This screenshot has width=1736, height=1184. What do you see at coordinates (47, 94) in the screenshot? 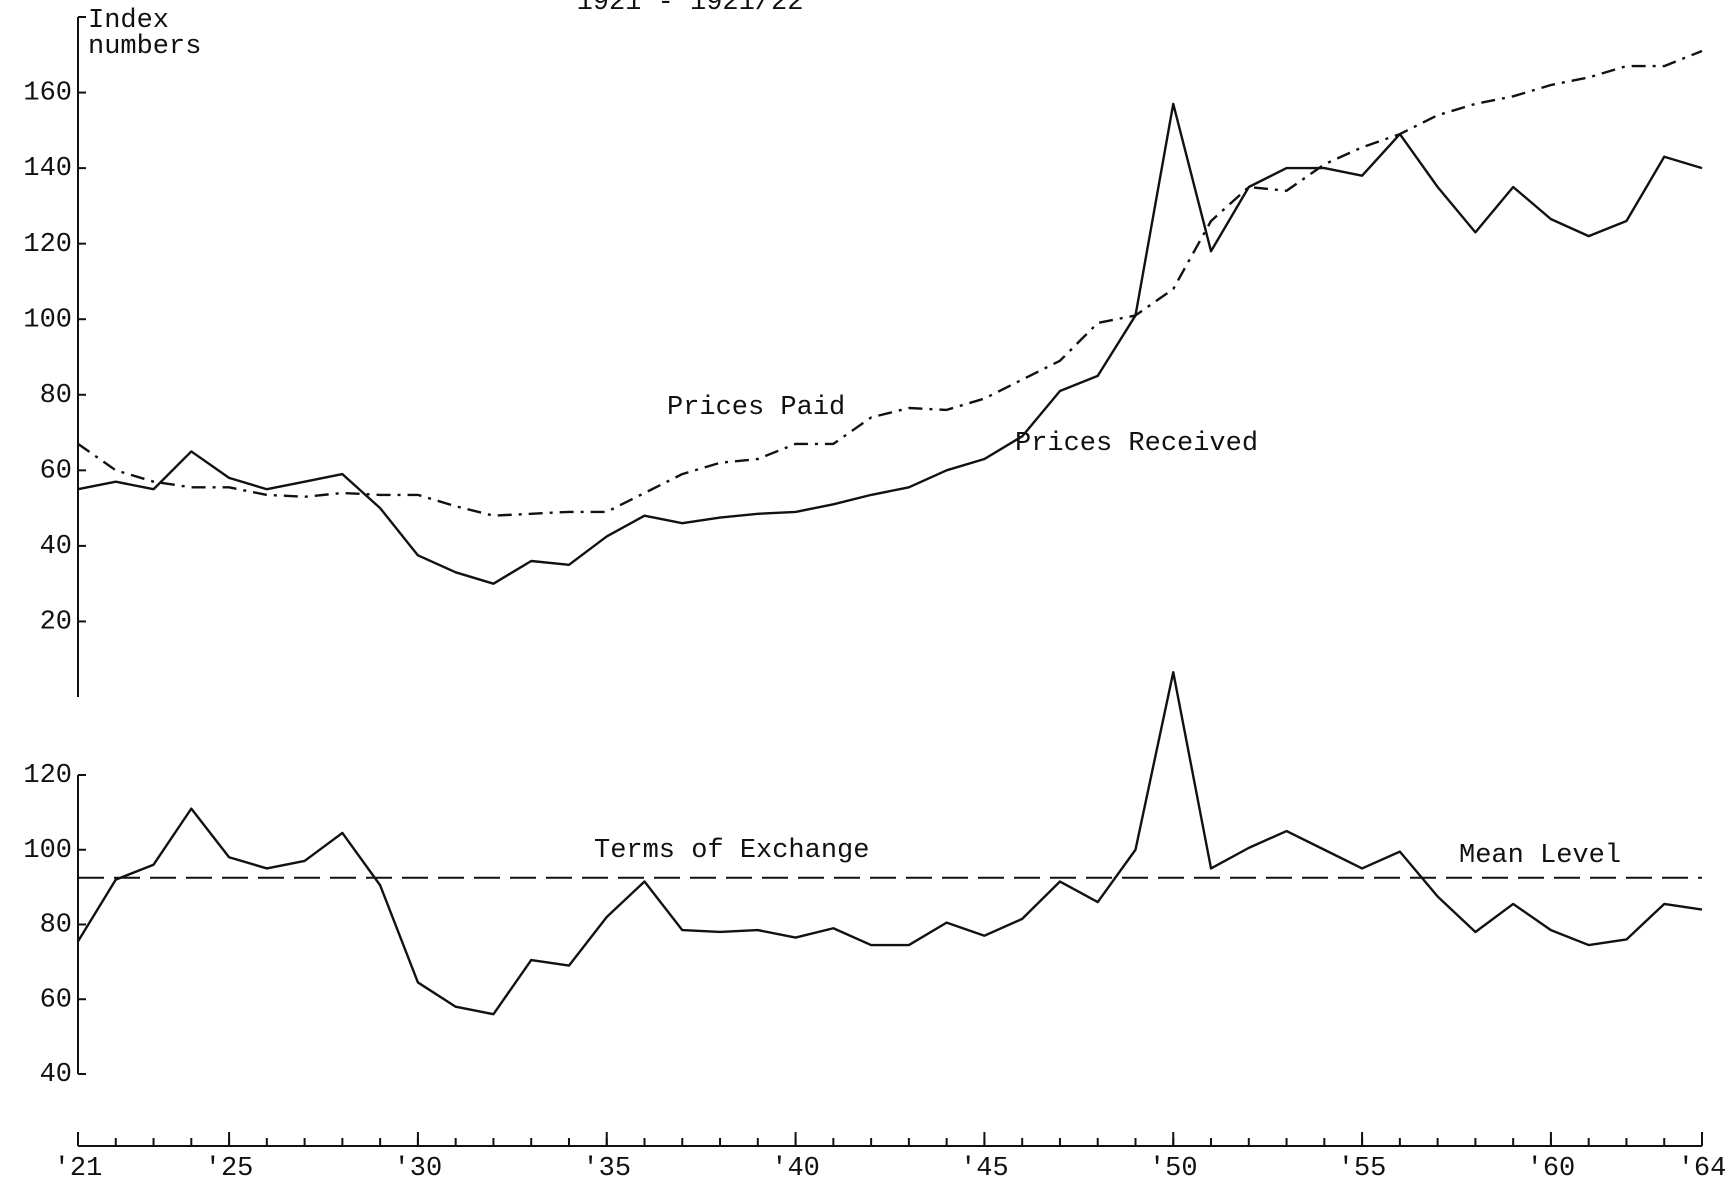
I see `y-tick-label: 160` at bounding box center [47, 94].